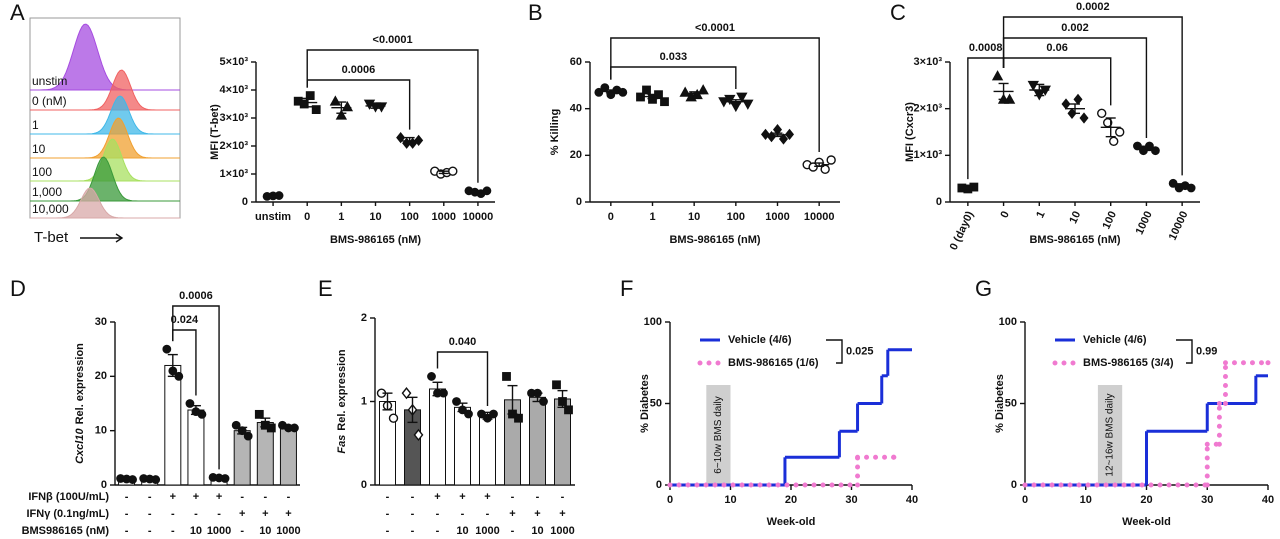 Image resolution: width=1280 pixels, height=539 pixels. I want to click on p-value: 0.025, so click(860, 351).